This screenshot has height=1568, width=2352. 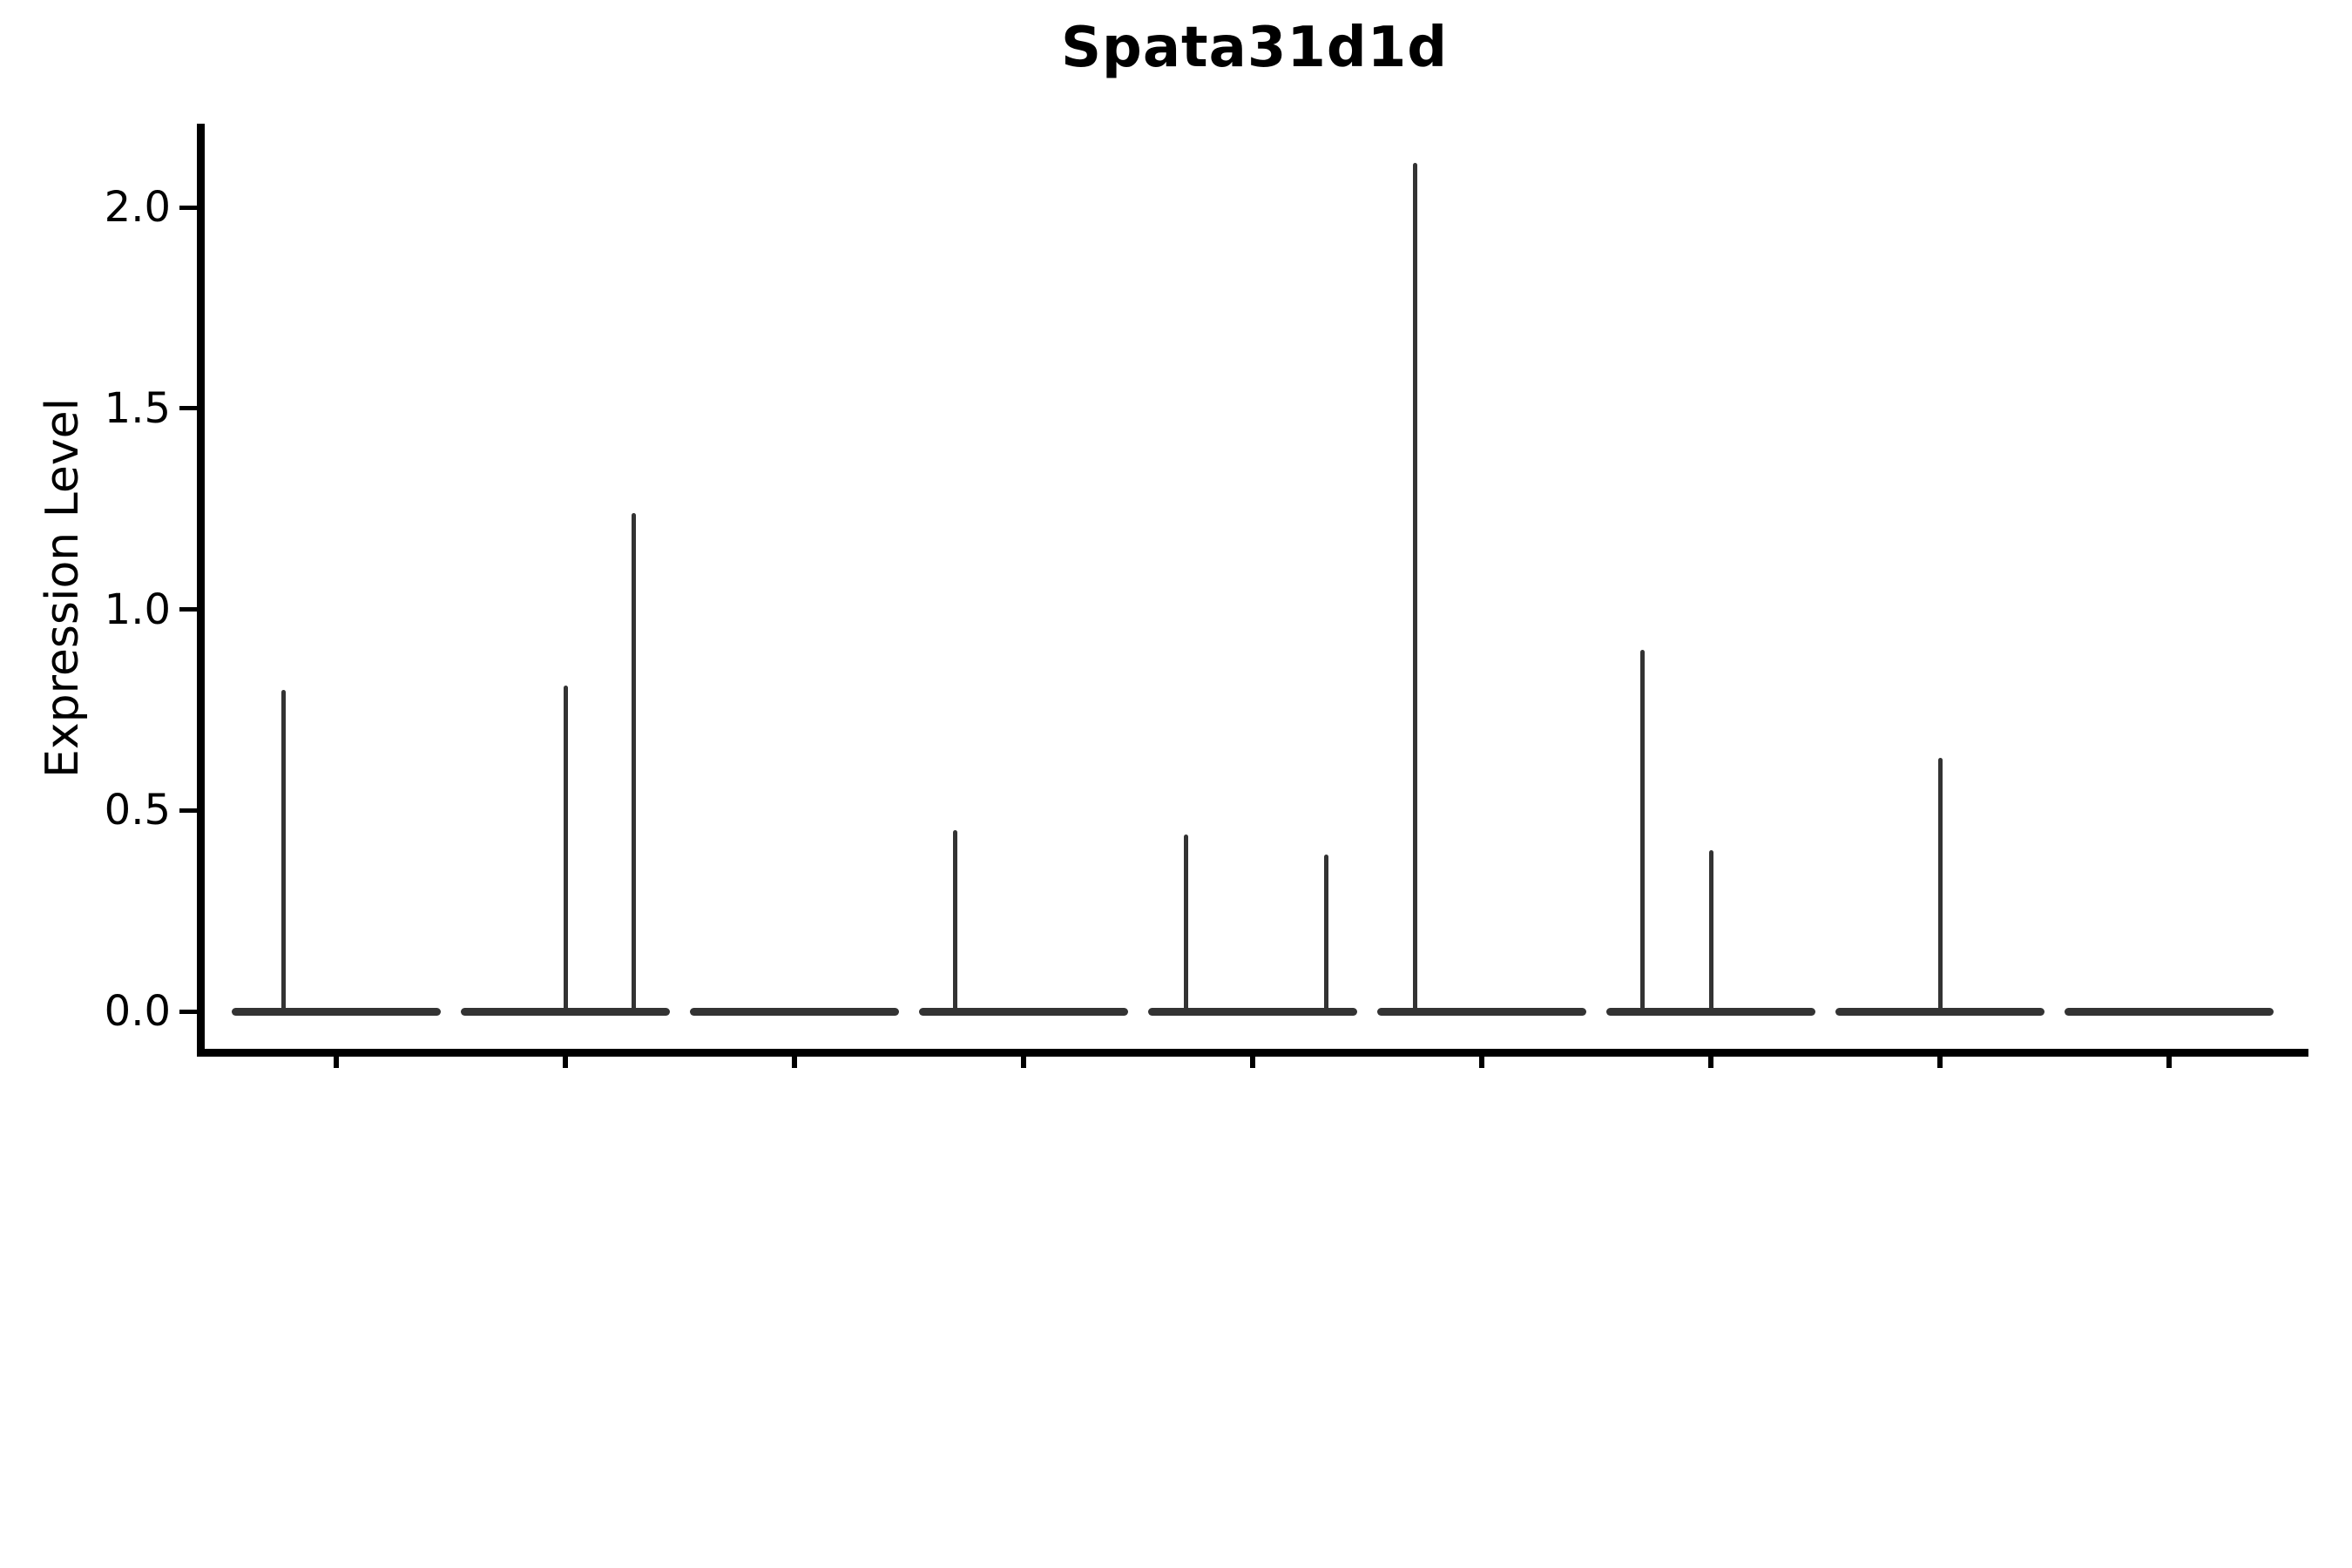 What do you see at coordinates (1254, 48) in the screenshot?
I see `plot-title: Spata31d1d` at bounding box center [1254, 48].